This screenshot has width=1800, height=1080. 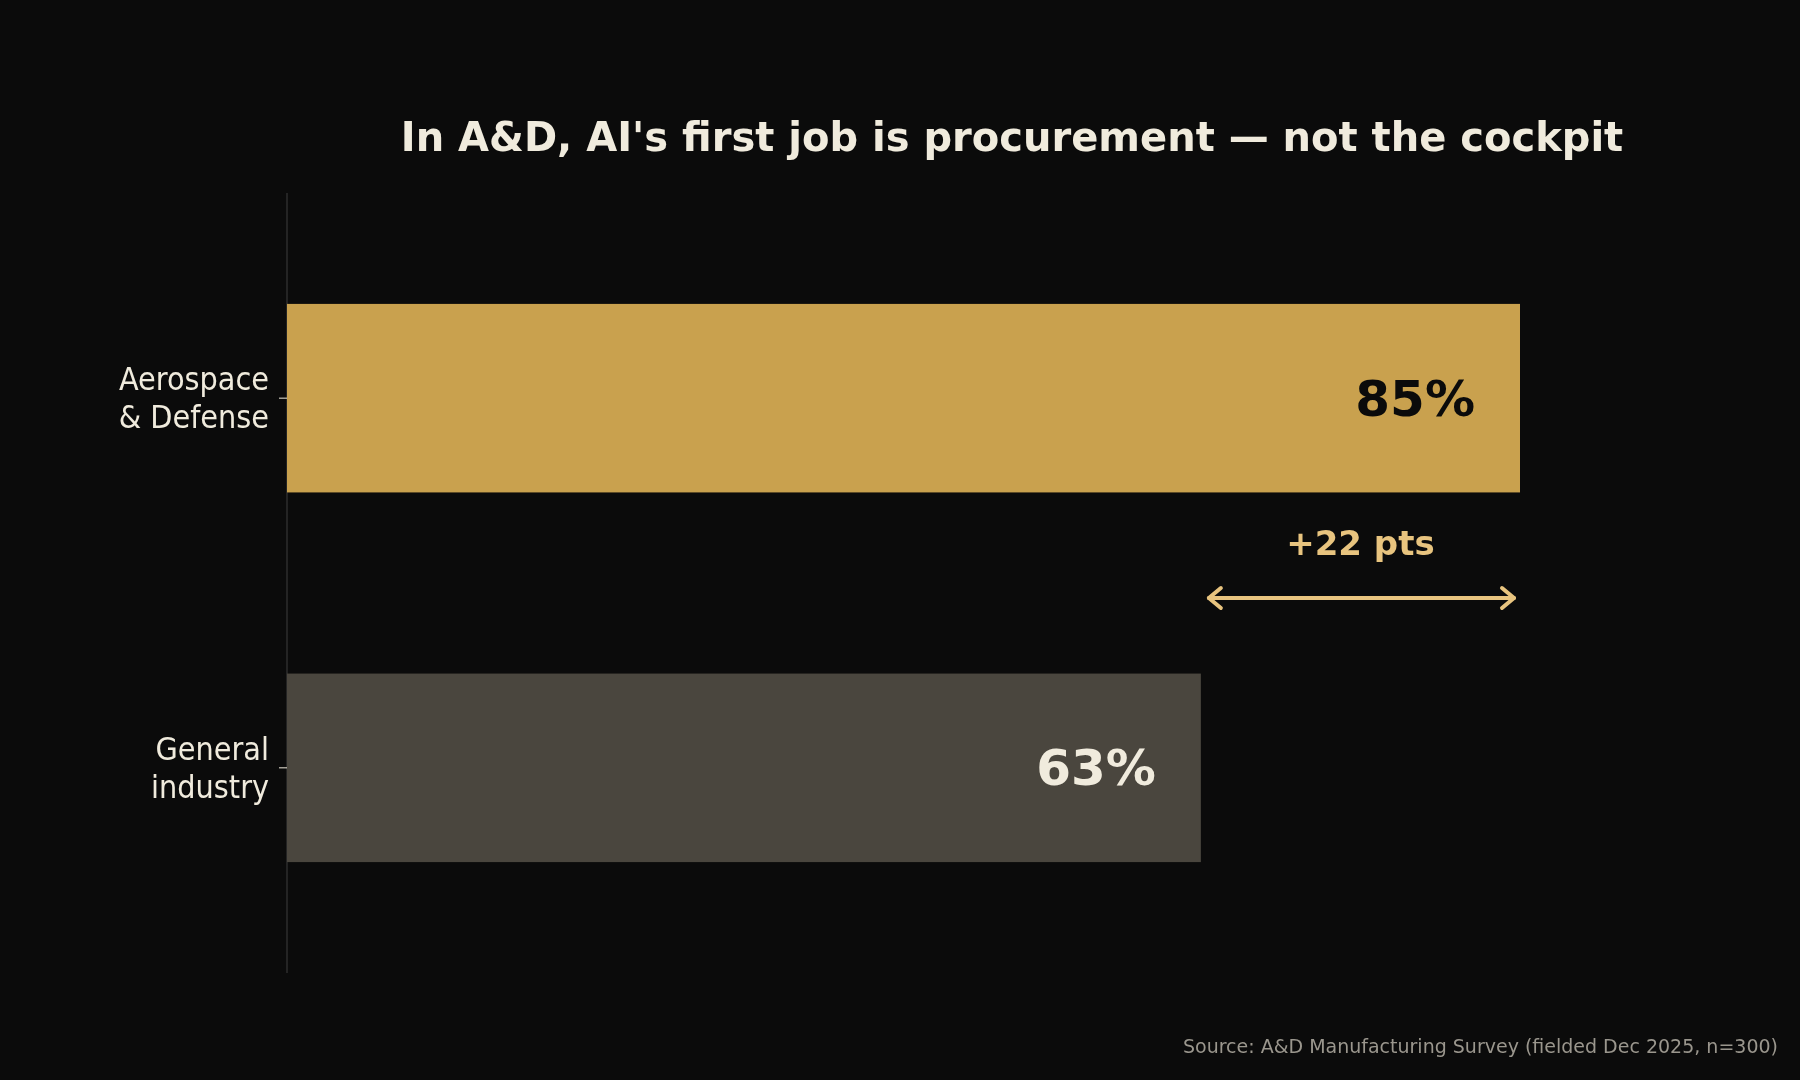 What do you see at coordinates (1096, 768) in the screenshot?
I see `data-label: 63%` at bounding box center [1096, 768].